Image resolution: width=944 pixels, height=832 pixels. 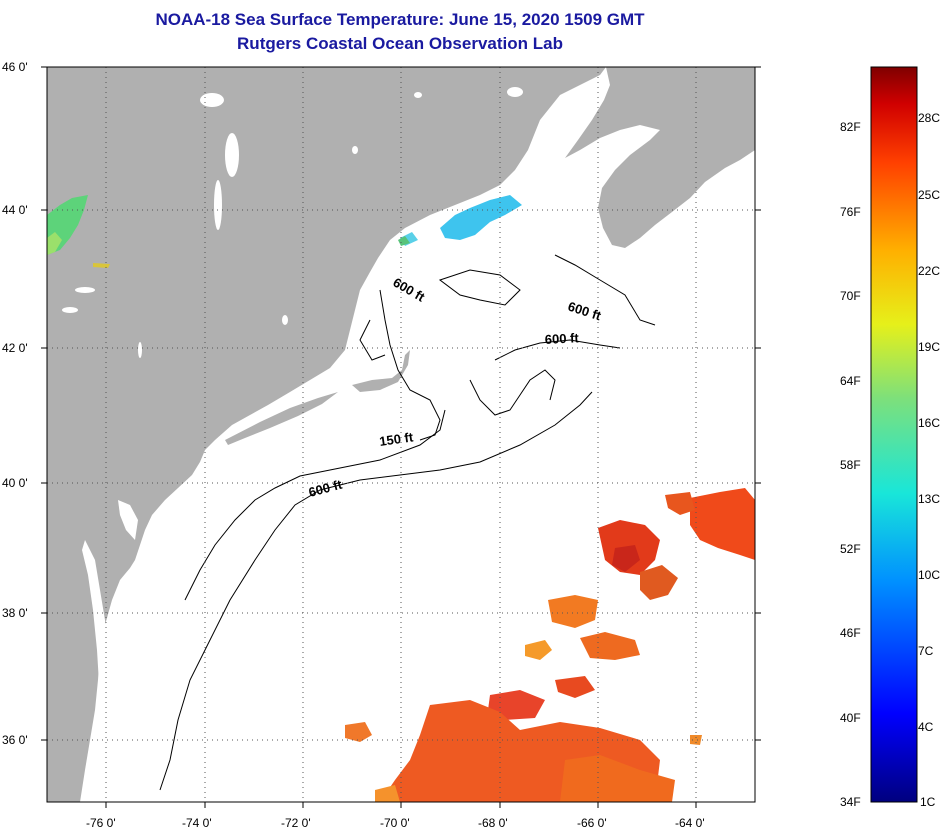 I want to click on lat-label: 36 0', so click(x=15, y=740).